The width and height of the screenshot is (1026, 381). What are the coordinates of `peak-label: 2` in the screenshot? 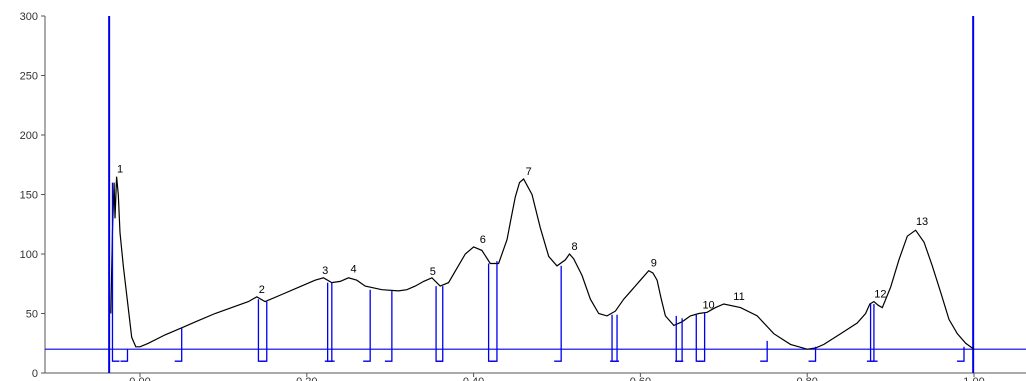 It's located at (262, 290).